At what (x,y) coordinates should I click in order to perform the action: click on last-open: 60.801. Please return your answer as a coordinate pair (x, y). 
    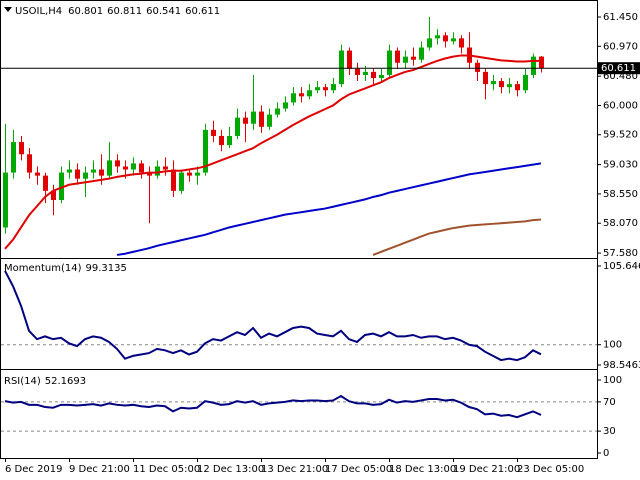
    Looking at the image, I should click on (85, 11).